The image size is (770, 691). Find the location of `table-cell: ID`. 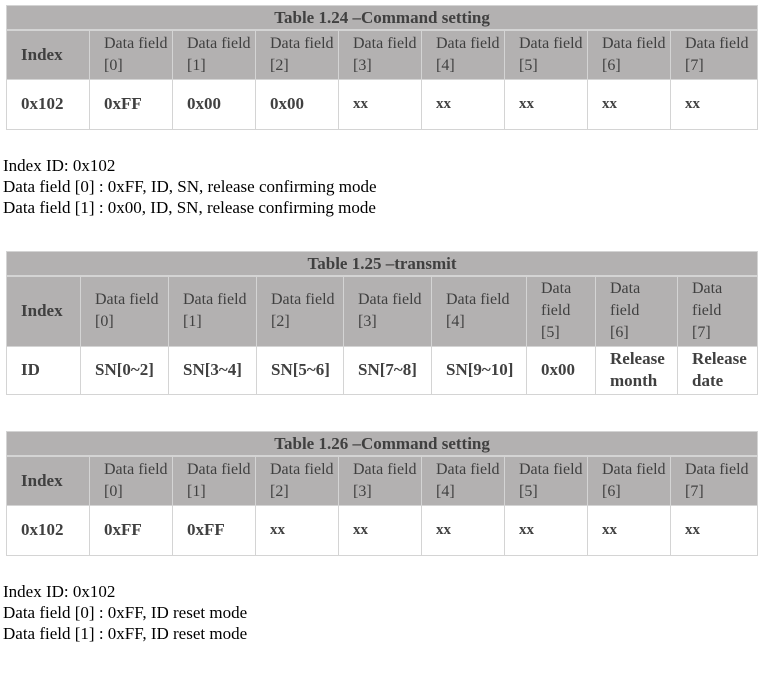

table-cell: ID is located at coordinates (43, 370).